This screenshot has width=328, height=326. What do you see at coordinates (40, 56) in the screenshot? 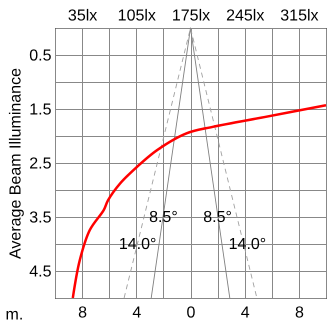
I see `y-tick-label: 0.5` at bounding box center [40, 56].